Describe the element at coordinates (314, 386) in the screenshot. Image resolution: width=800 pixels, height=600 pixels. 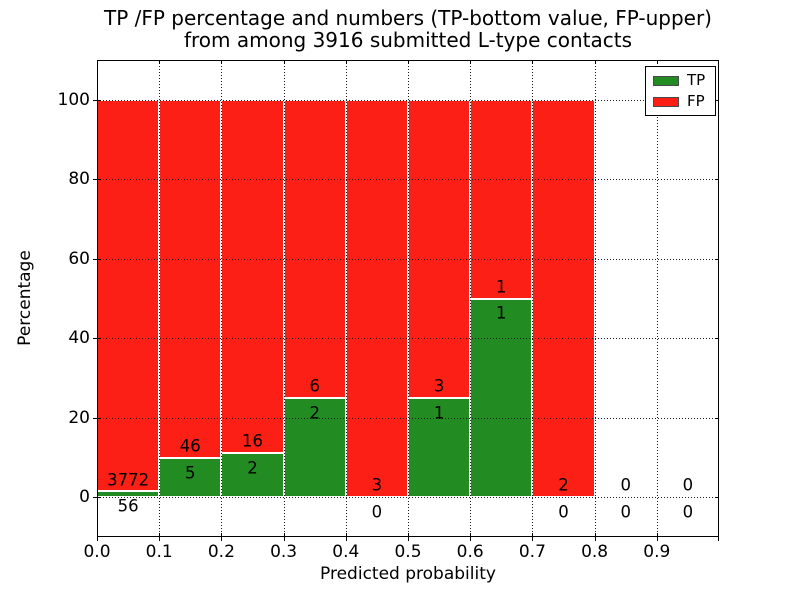
I see `fp-count-label: 6` at that location.